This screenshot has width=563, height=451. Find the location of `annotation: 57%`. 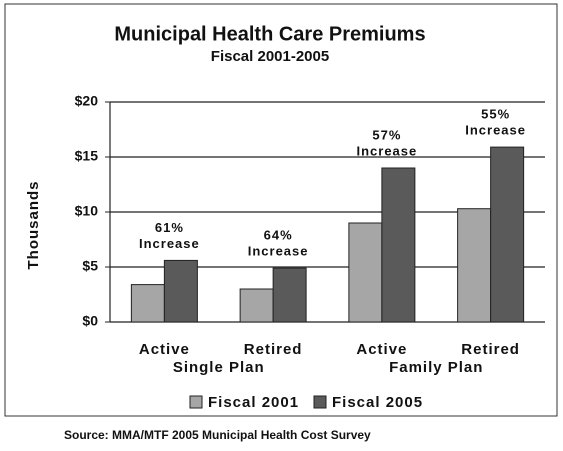

annotation: 57% is located at coordinates (386, 134).